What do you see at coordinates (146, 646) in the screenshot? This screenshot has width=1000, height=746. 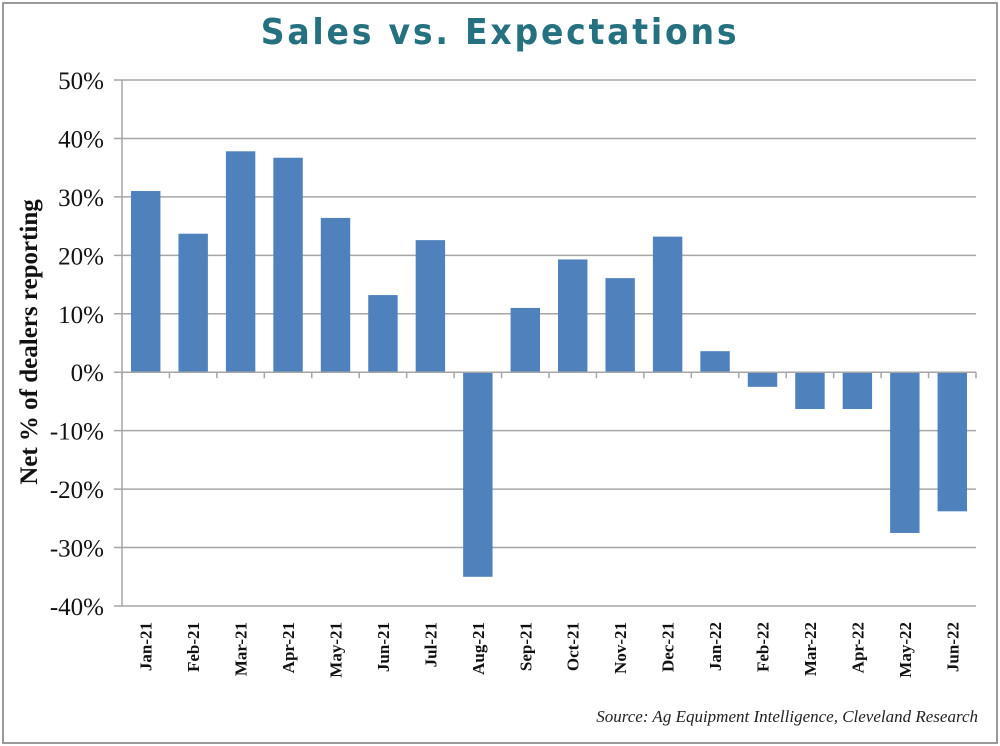 I see `x-tick-label: Jan-21` at bounding box center [146, 646].